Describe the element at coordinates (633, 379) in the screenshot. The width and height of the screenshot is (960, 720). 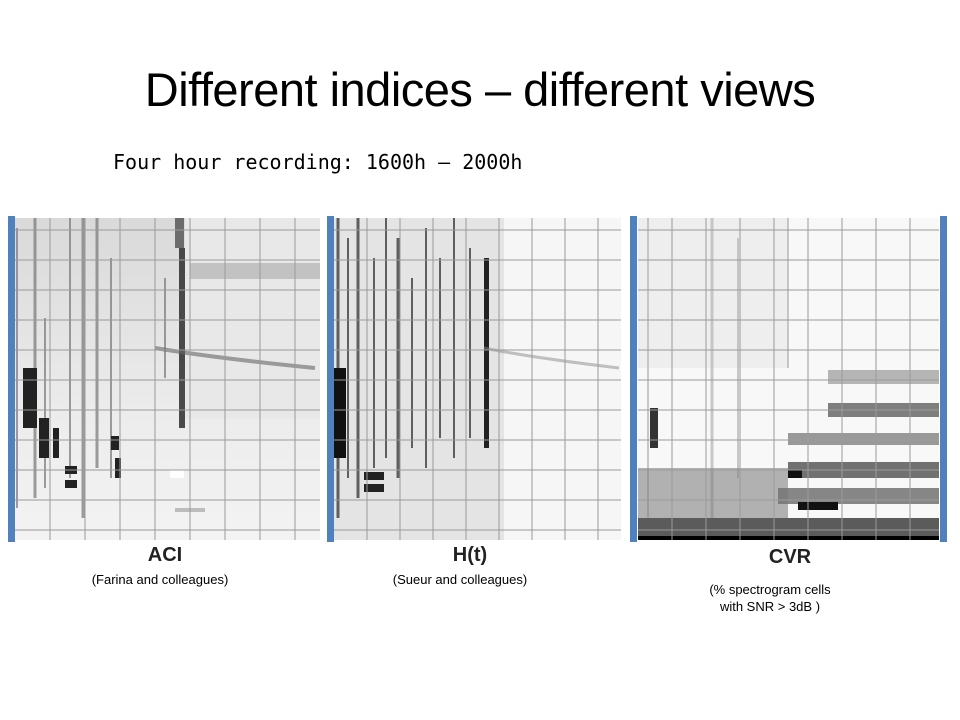
I see `accent-bar-right-a` at that location.